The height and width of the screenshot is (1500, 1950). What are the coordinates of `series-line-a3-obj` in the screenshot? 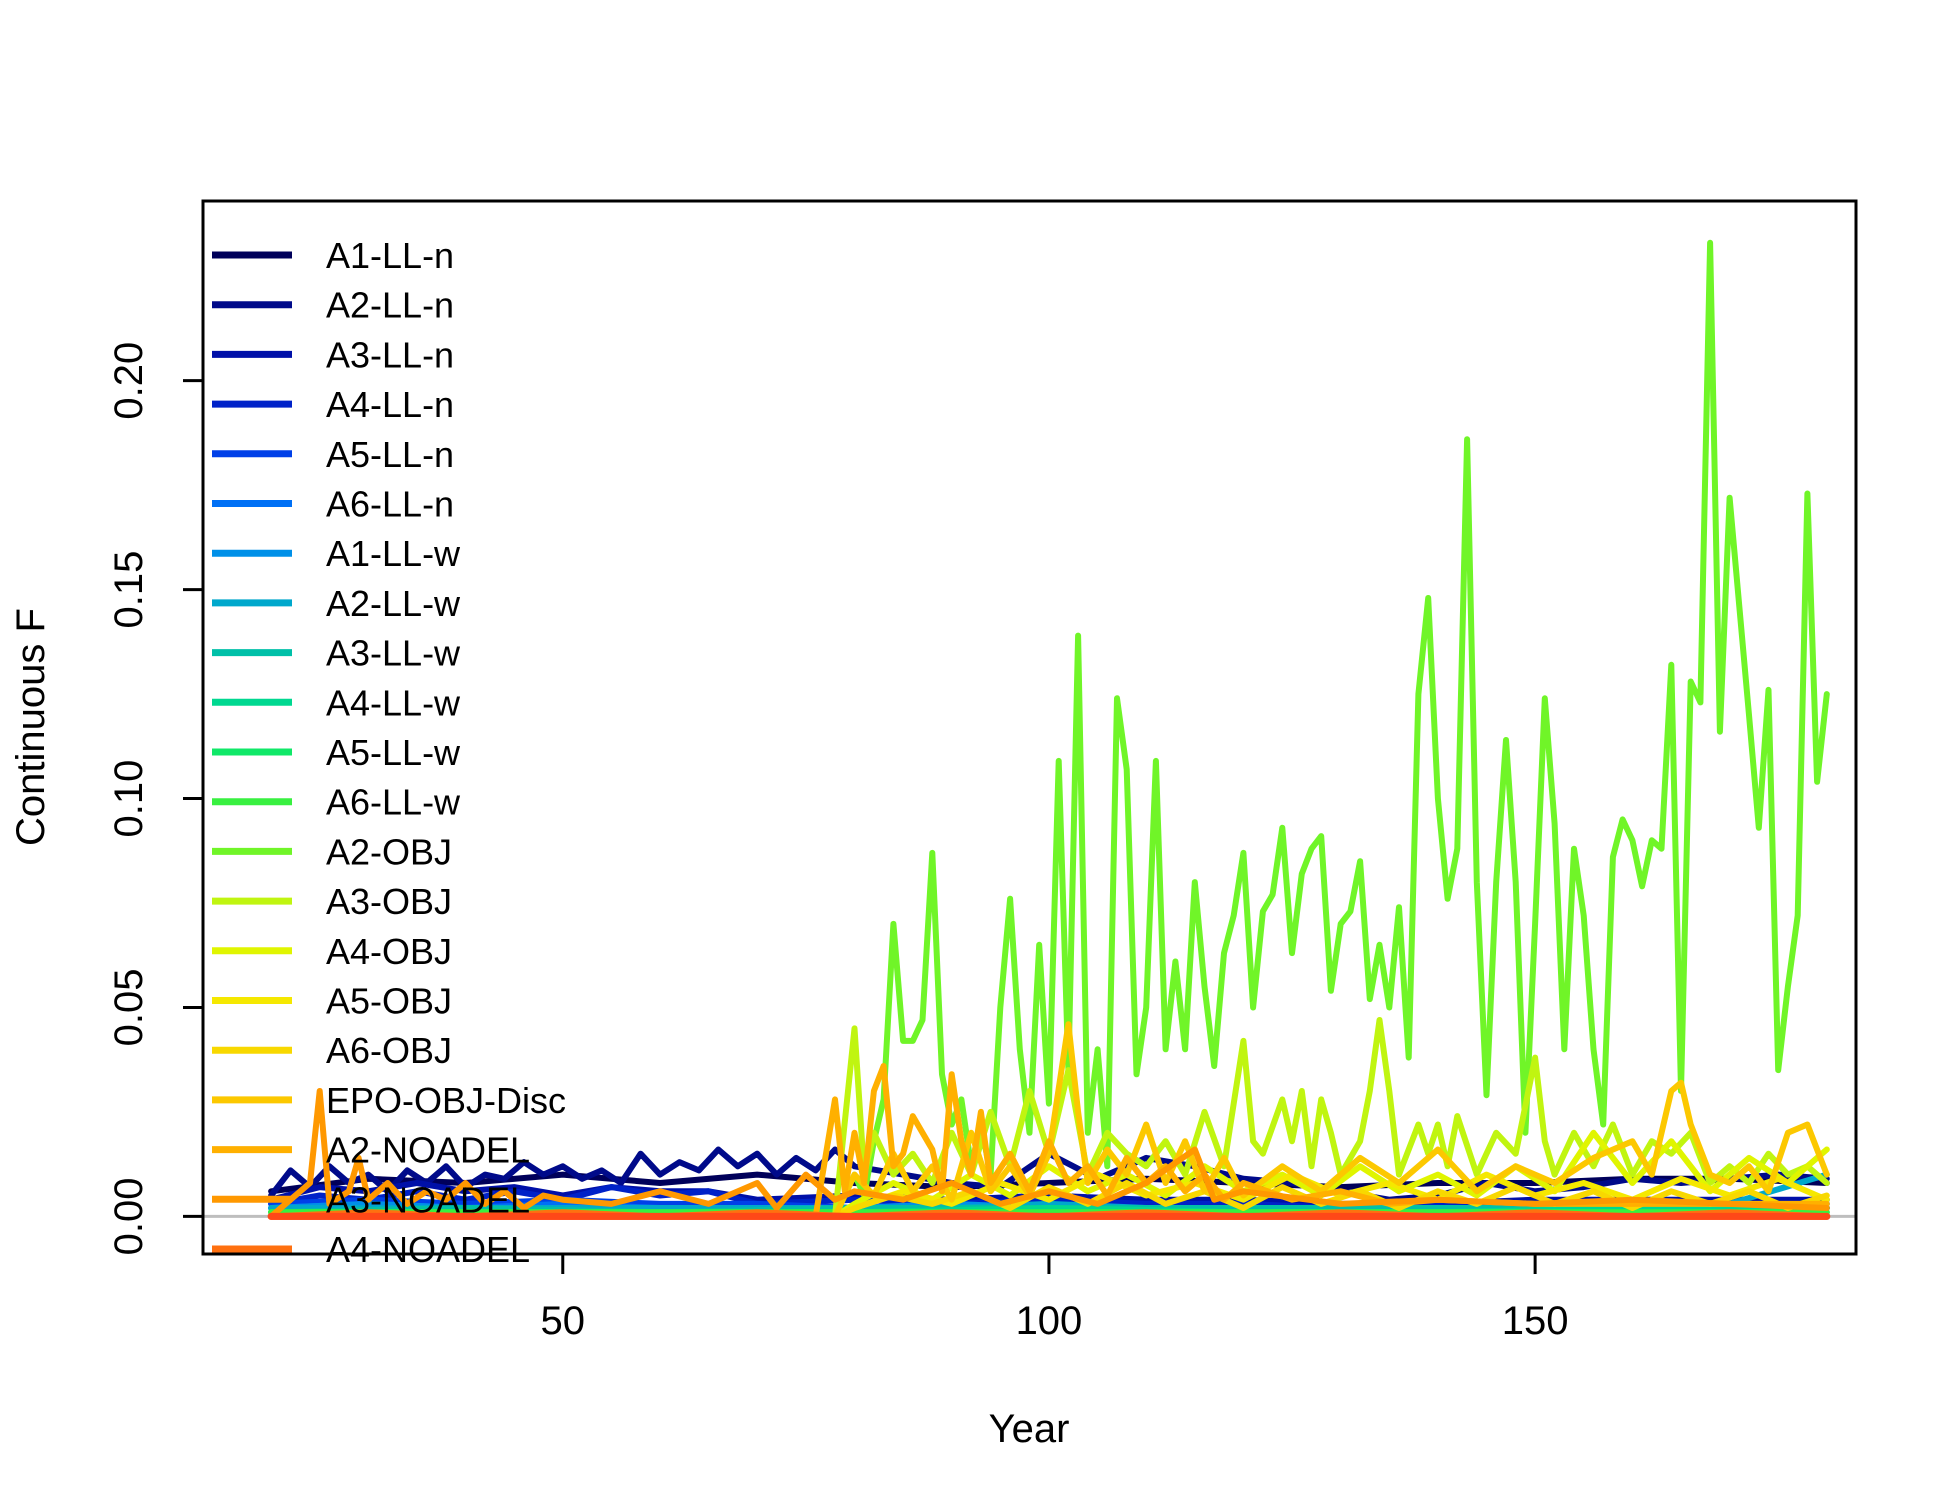 It's located at (1049, 1118).